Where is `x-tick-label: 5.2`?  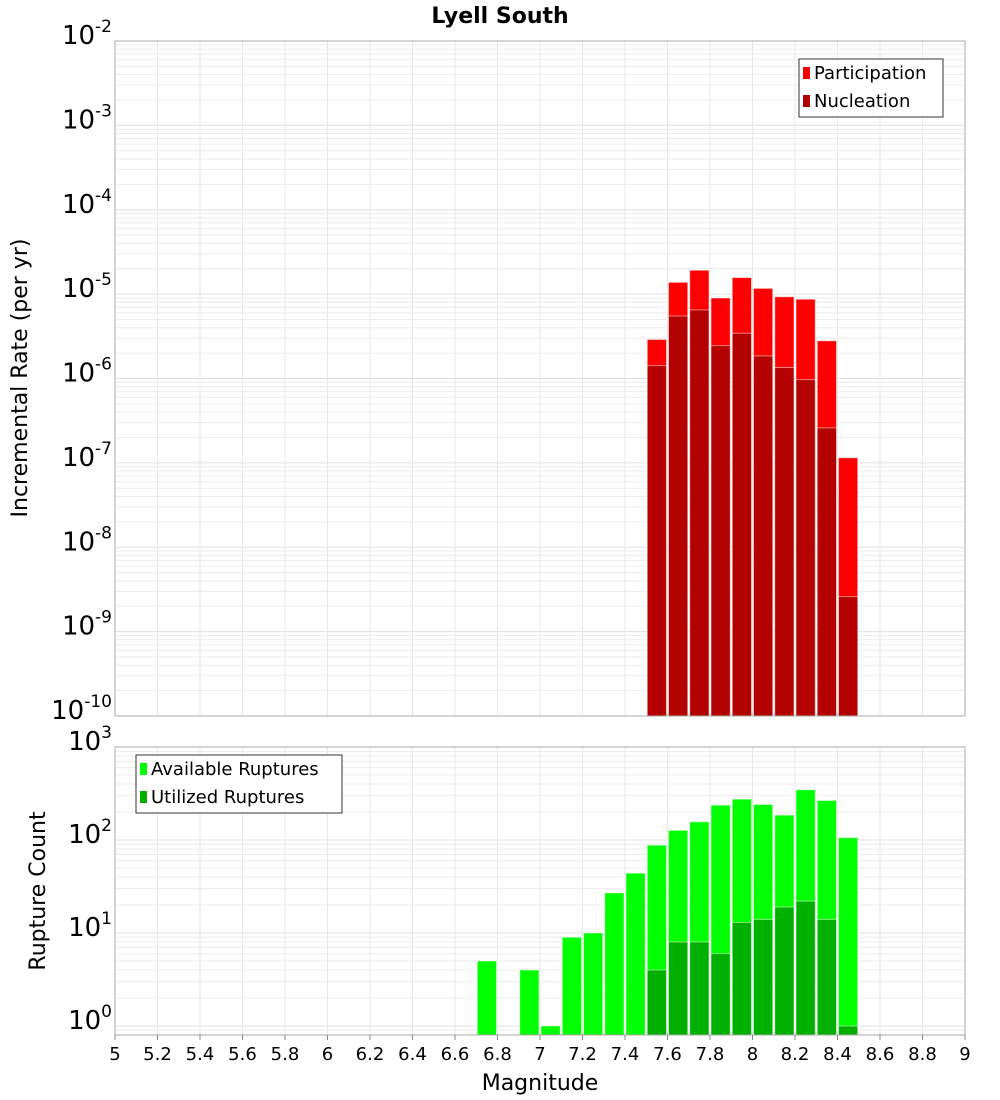
x-tick-label: 5.2 is located at coordinates (157, 1054).